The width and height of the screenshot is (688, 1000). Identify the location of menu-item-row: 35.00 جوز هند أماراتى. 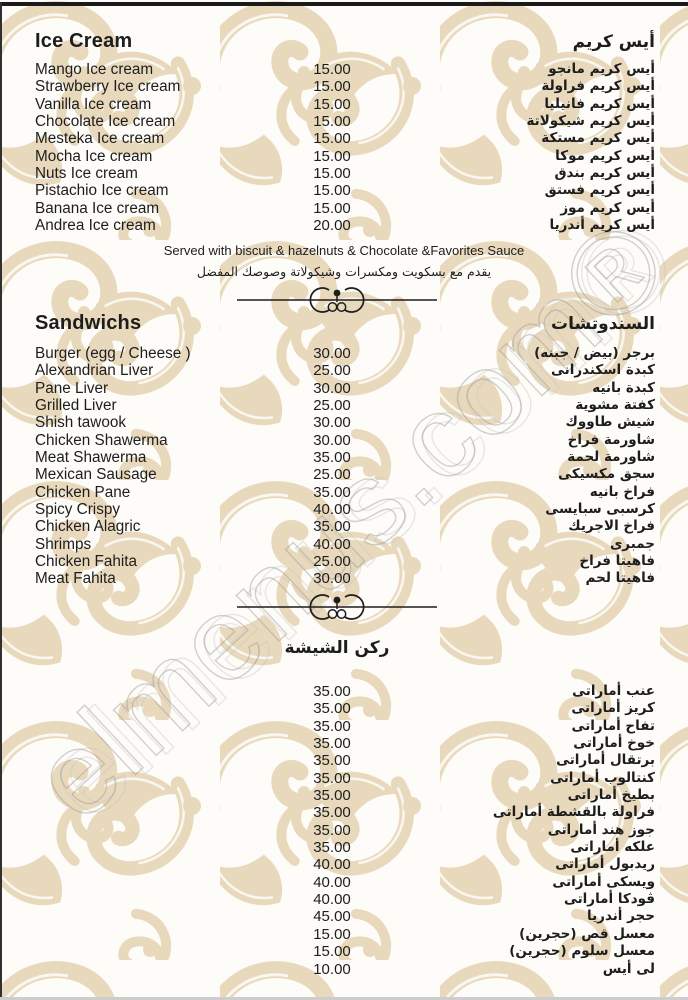
(344, 830).